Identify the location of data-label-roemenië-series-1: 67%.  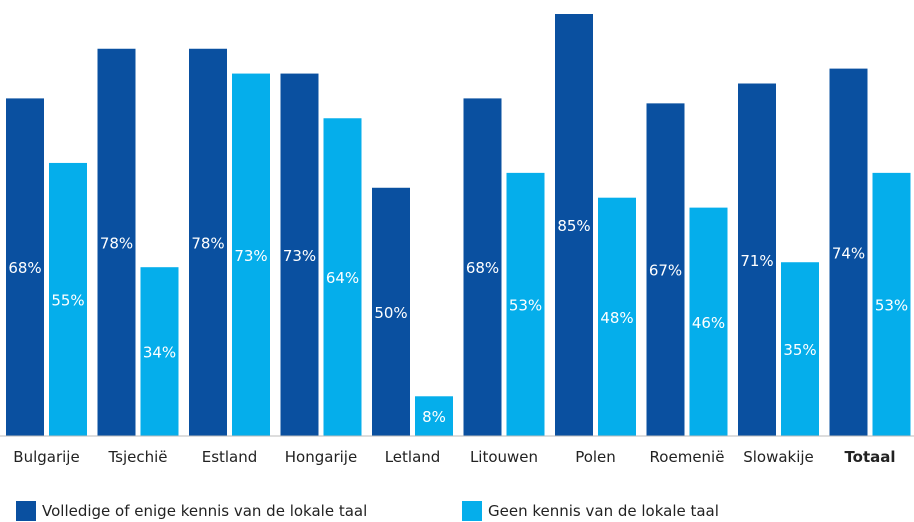
(665, 271).